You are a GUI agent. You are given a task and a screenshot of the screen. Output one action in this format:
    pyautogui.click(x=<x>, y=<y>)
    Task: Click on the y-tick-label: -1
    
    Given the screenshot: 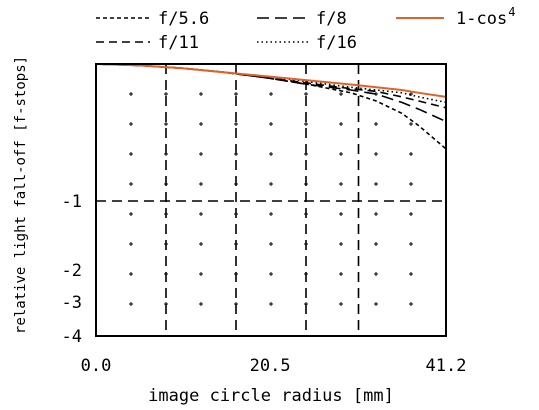 What is the action you would take?
    pyautogui.click(x=72, y=202)
    